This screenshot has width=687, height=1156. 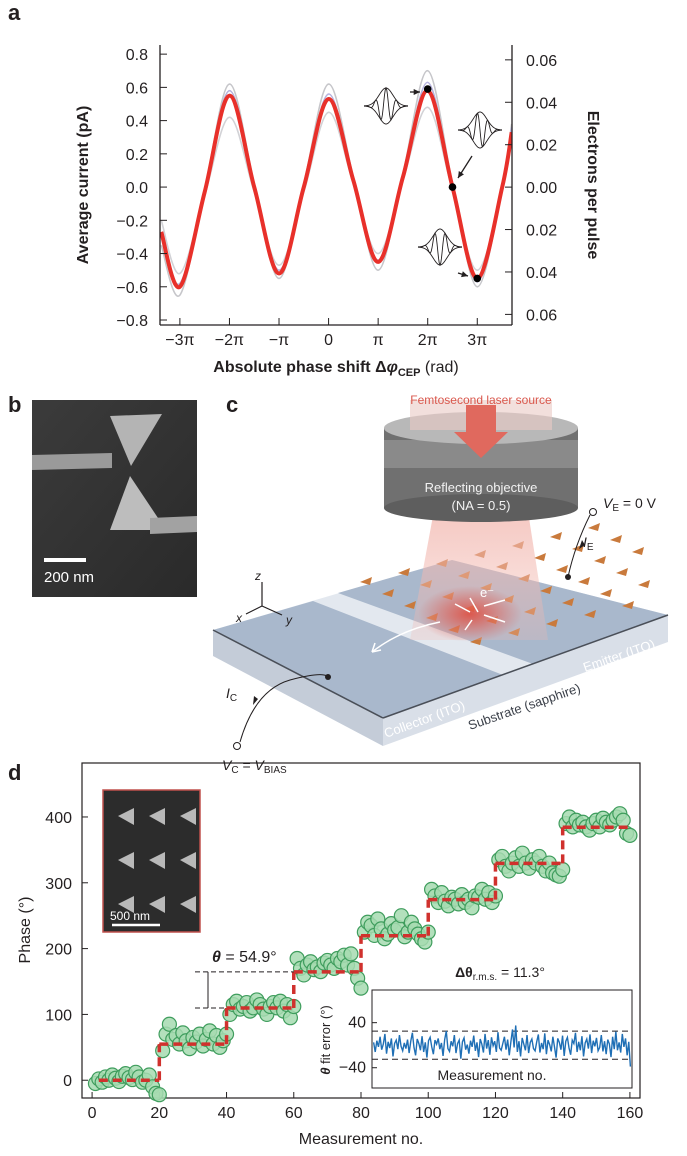 What do you see at coordinates (352, 1068) in the screenshot?
I see `y-tick-label: −40` at bounding box center [352, 1068].